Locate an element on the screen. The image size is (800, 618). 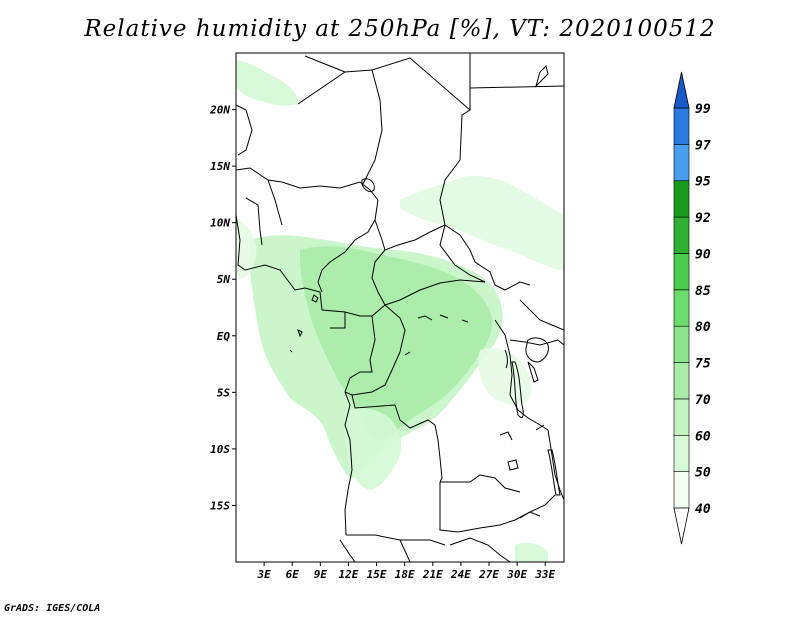
lat-label: 10S is located at coordinates (220, 449).